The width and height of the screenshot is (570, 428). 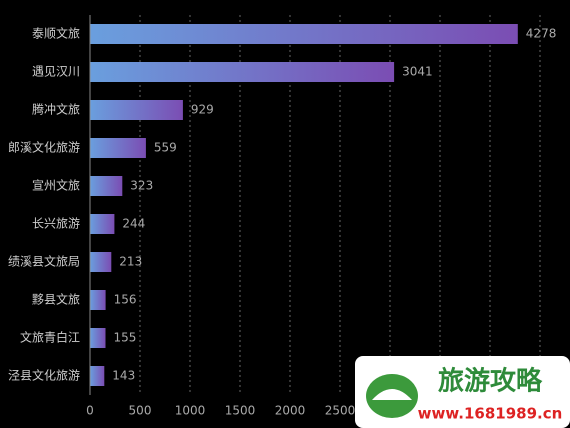 I want to click on y-tick-label: 文旅青白江, so click(x=50, y=337).